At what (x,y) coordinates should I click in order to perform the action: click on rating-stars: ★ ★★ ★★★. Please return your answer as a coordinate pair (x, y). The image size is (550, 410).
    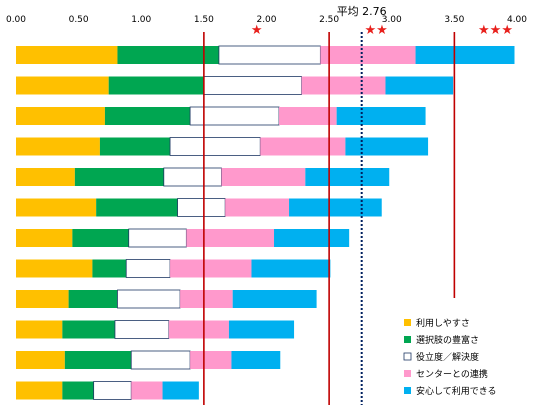
    Looking at the image, I should click on (382, 30).